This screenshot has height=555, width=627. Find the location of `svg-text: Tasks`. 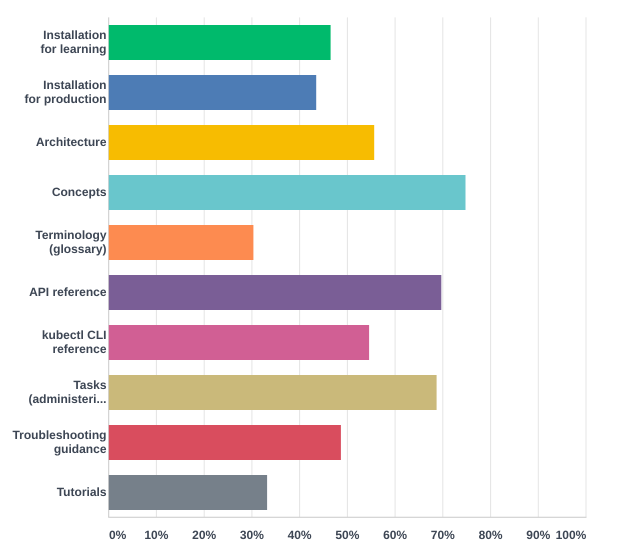

svg-text: Tasks is located at coordinates (89, 385).